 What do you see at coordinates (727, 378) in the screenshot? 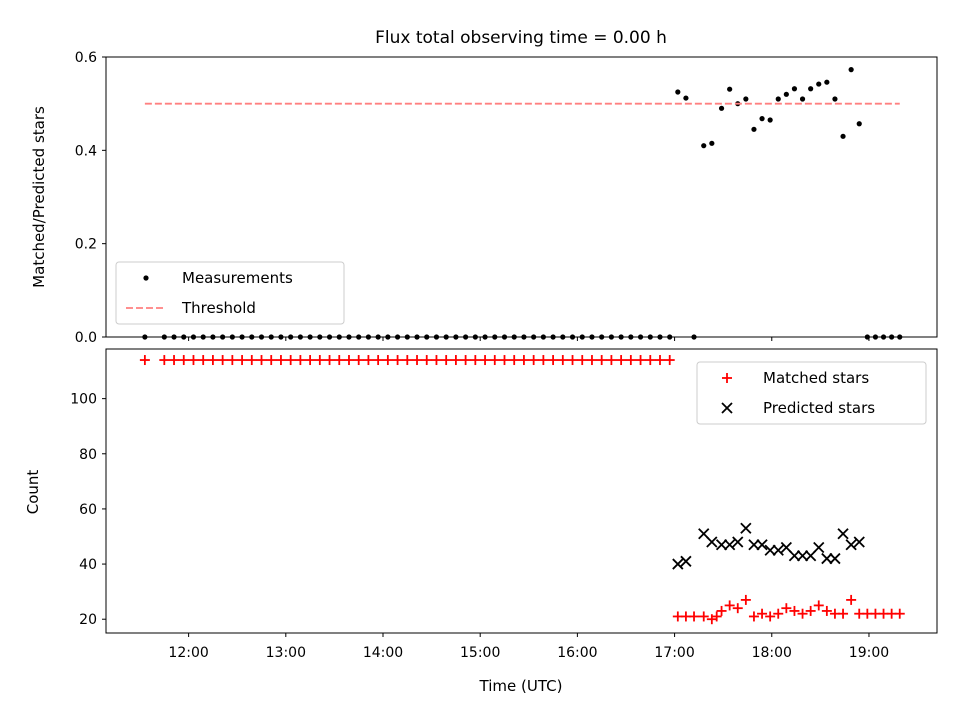
I see `matched-stars-legend-marker` at bounding box center [727, 378].